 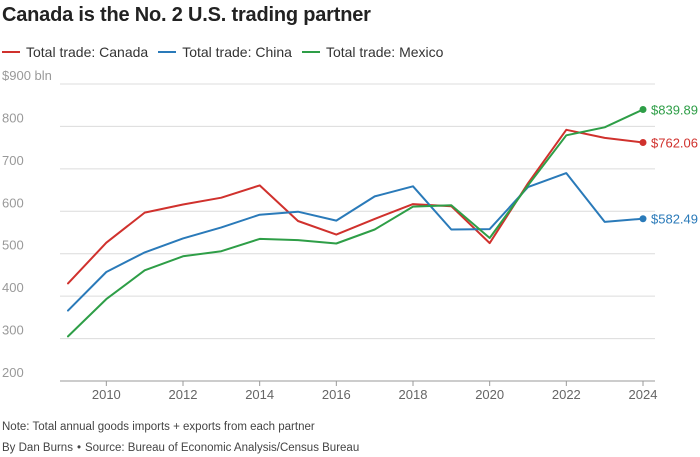 I want to click on x-tick-label: 2016, so click(x=336, y=394).